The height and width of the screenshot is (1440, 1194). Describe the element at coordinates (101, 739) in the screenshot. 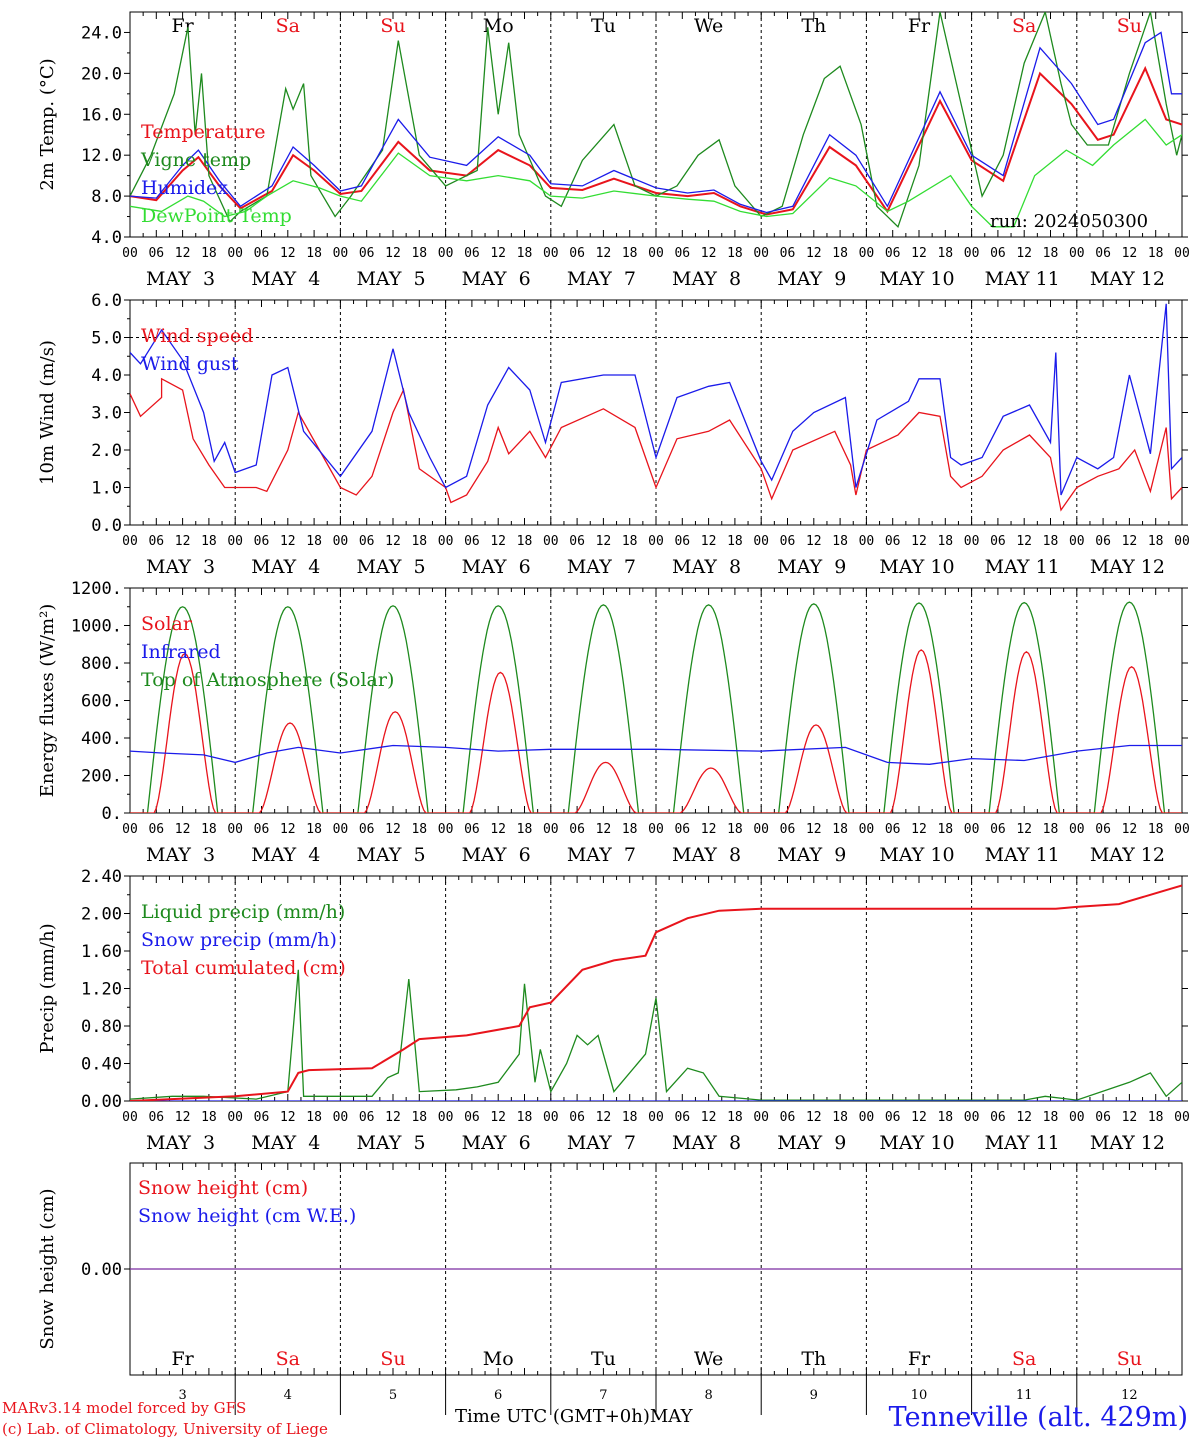

I see `y-tick-label: 400.` at that location.